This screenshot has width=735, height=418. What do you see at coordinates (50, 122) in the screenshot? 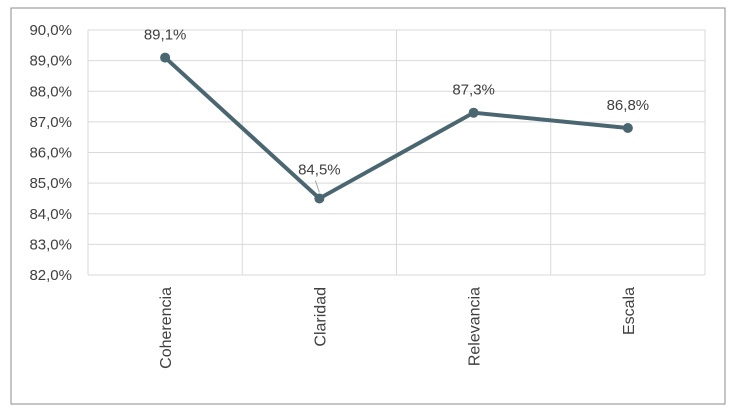
I see `y-tick-label: 87,0%` at bounding box center [50, 122].